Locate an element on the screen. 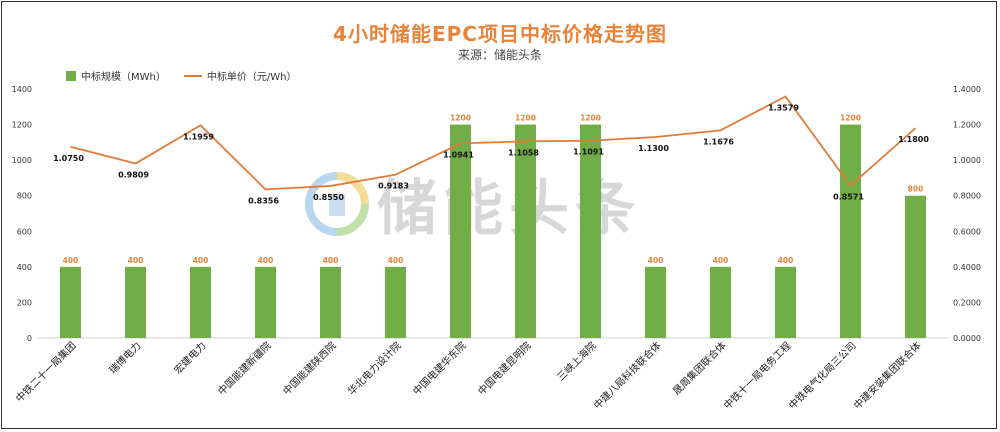  y-right-tick-label: 0.8000 is located at coordinates (967, 196).